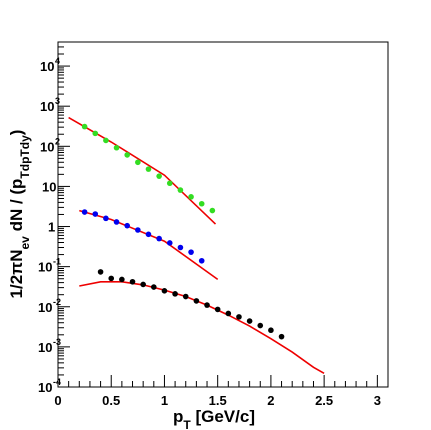 Image resolution: width=431 pixels, height=430 pixels. What do you see at coordinates (57, 382) in the screenshot?
I see `y-tick-exponent: -4` at bounding box center [57, 382].